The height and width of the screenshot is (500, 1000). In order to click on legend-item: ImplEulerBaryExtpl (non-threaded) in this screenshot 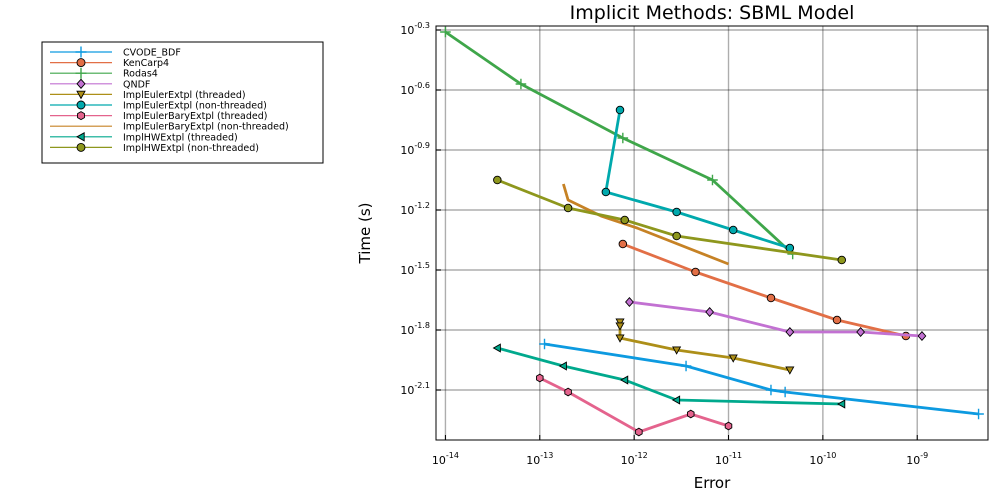, I will do `click(169, 127)`.